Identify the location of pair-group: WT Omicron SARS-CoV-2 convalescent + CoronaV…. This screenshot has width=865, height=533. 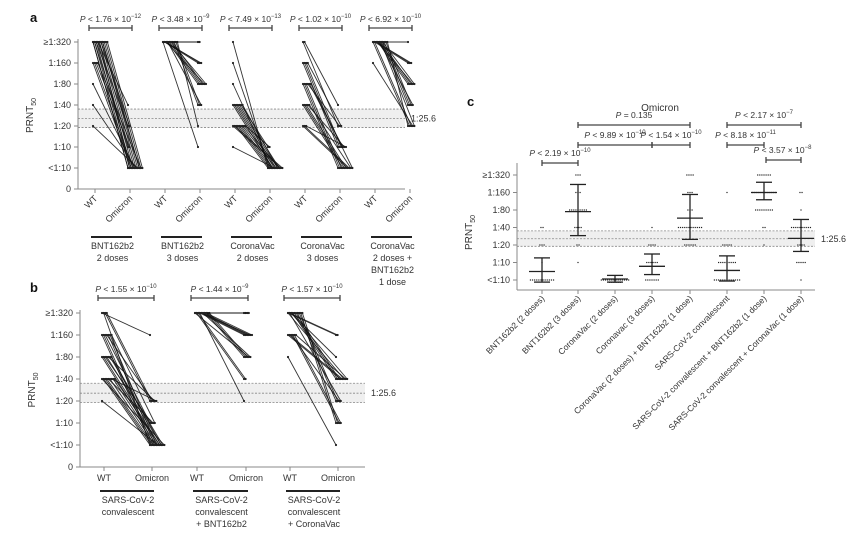
(318, 406).